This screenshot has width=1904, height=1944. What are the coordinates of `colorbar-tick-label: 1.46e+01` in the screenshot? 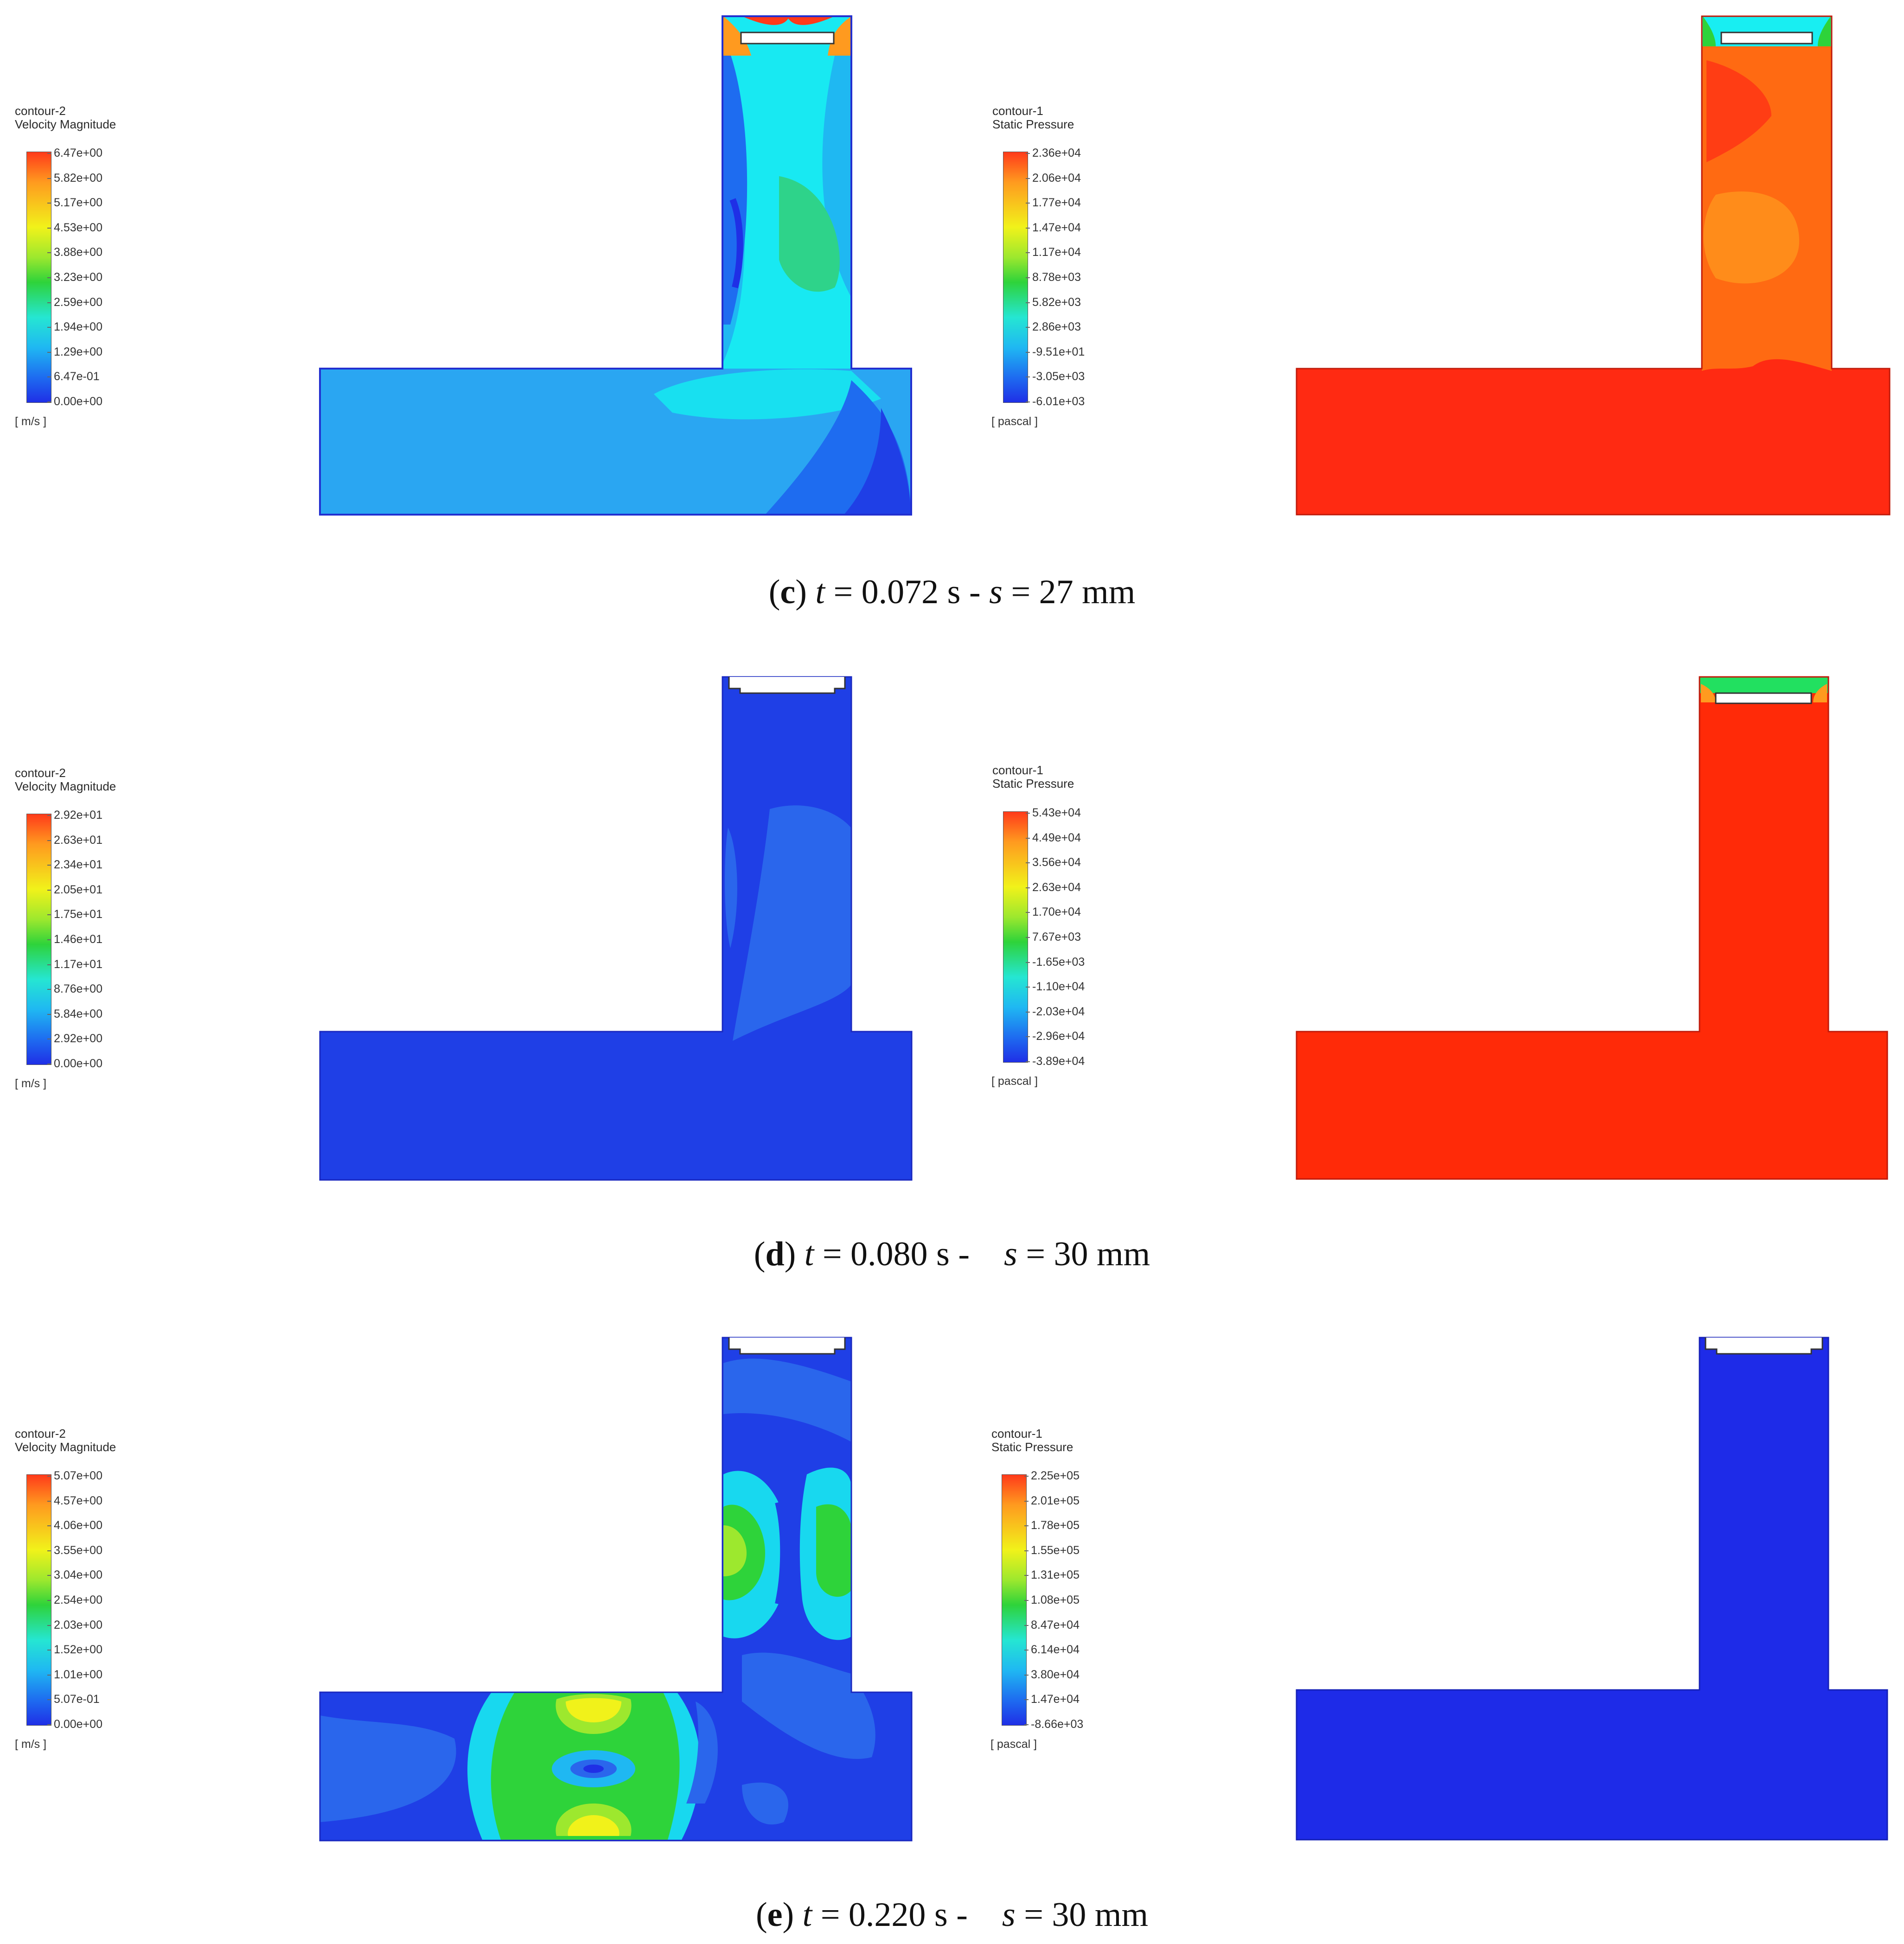 It's located at (78, 940).